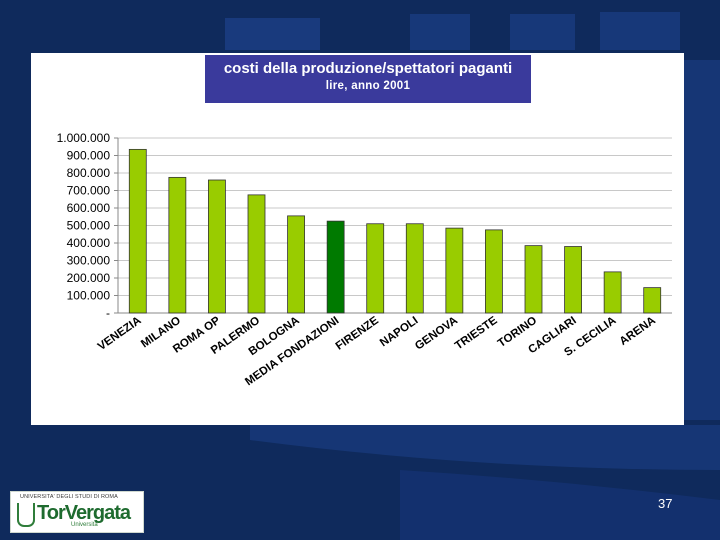  I want to click on x-tick-label: ARENA, so click(638, 331).